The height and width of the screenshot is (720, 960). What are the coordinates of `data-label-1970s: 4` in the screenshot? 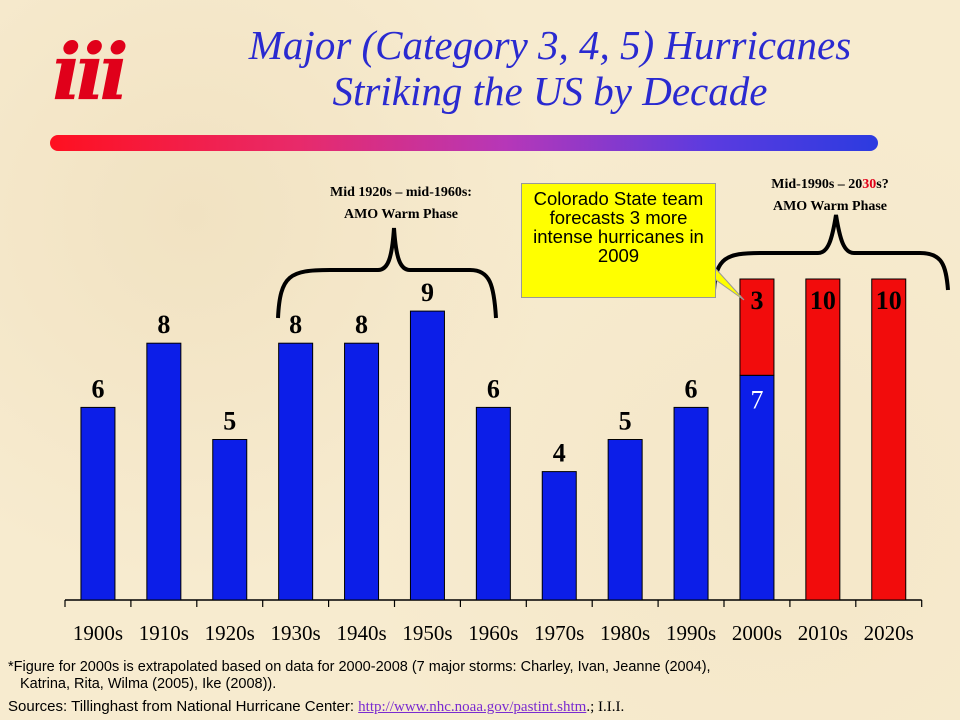 It's located at (559, 453).